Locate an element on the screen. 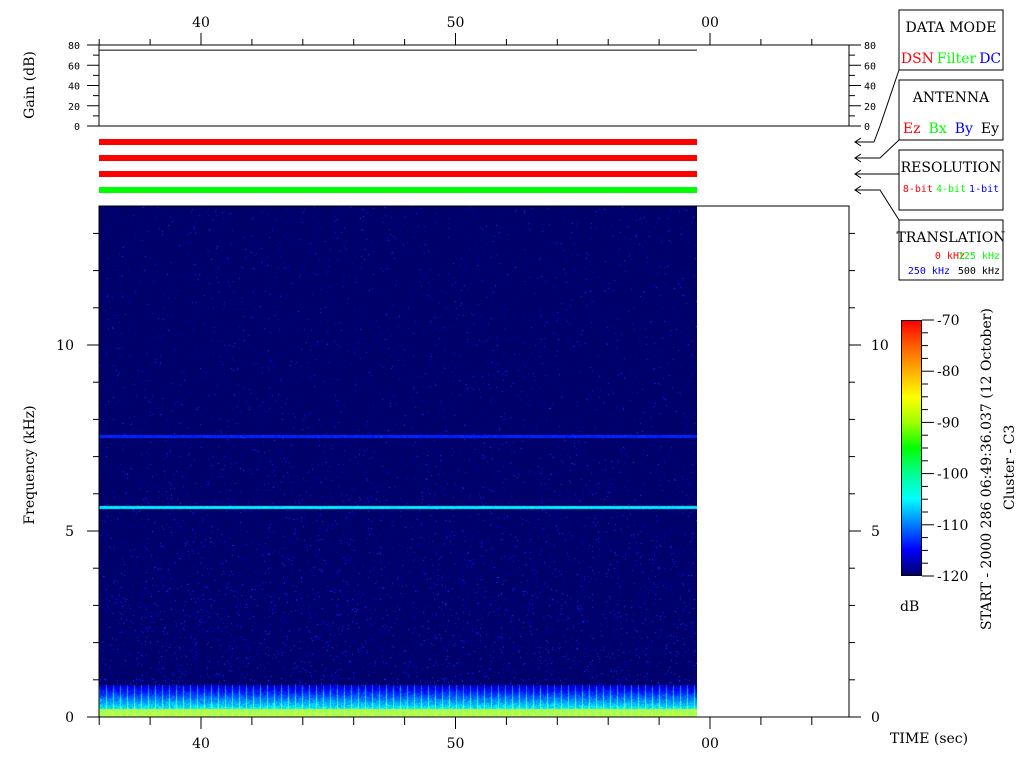 This screenshot has height=768, width=1024. legend-item: Bx is located at coordinates (938, 129).